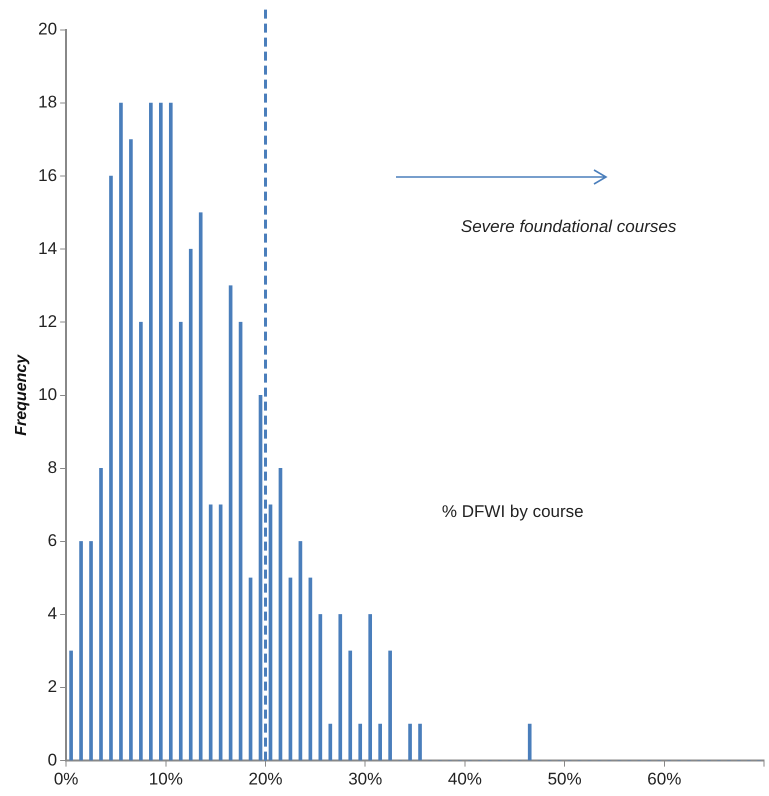 This screenshot has height=796, width=769. I want to click on x-tick-label: 60%, so click(664, 778).